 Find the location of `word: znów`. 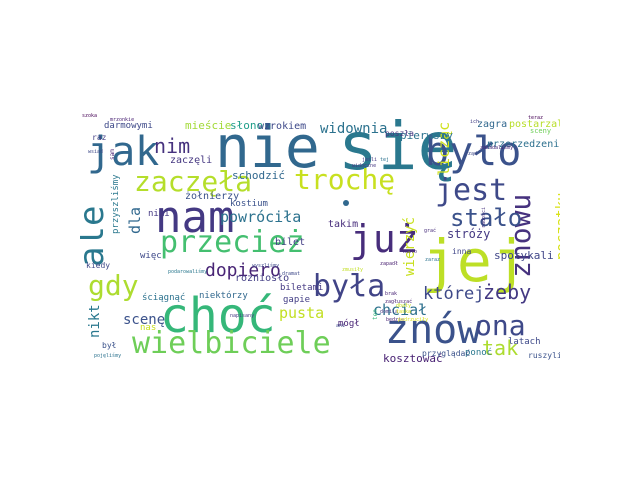

word: znów is located at coordinates (433, 330).